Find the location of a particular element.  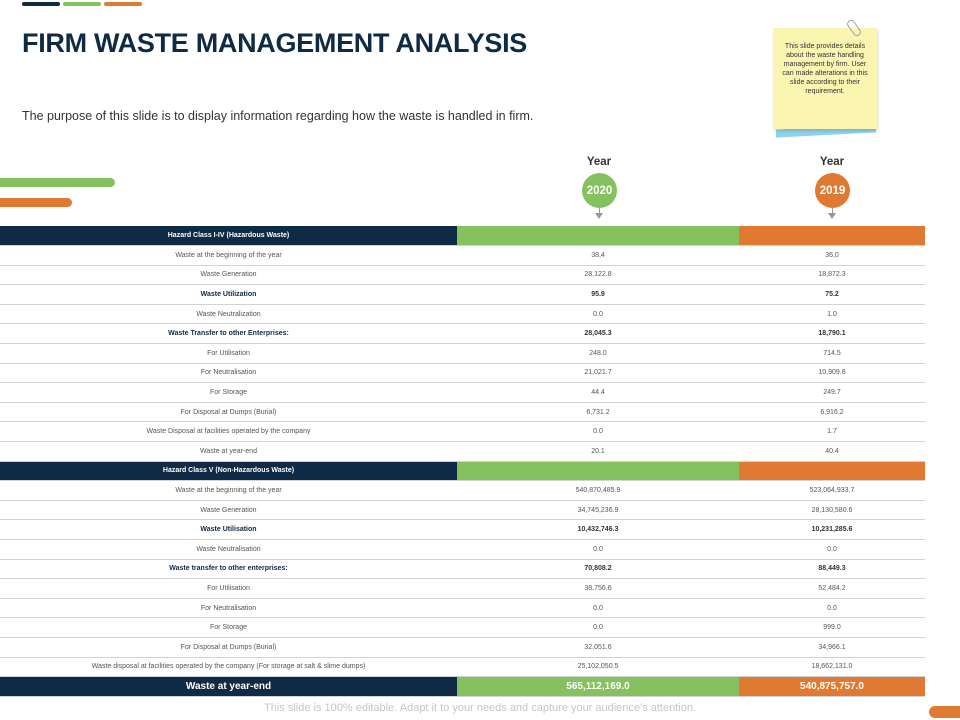

table-row: For Storage 44.4 249.7 is located at coordinates (462, 392).